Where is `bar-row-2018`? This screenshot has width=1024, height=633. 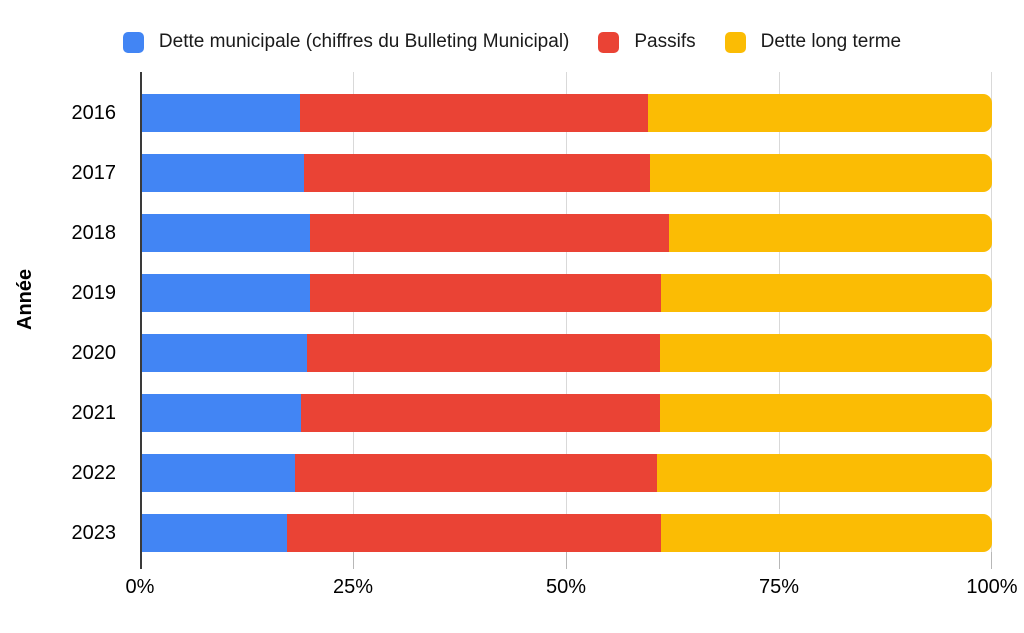
bar-row-2018 is located at coordinates (566, 233).